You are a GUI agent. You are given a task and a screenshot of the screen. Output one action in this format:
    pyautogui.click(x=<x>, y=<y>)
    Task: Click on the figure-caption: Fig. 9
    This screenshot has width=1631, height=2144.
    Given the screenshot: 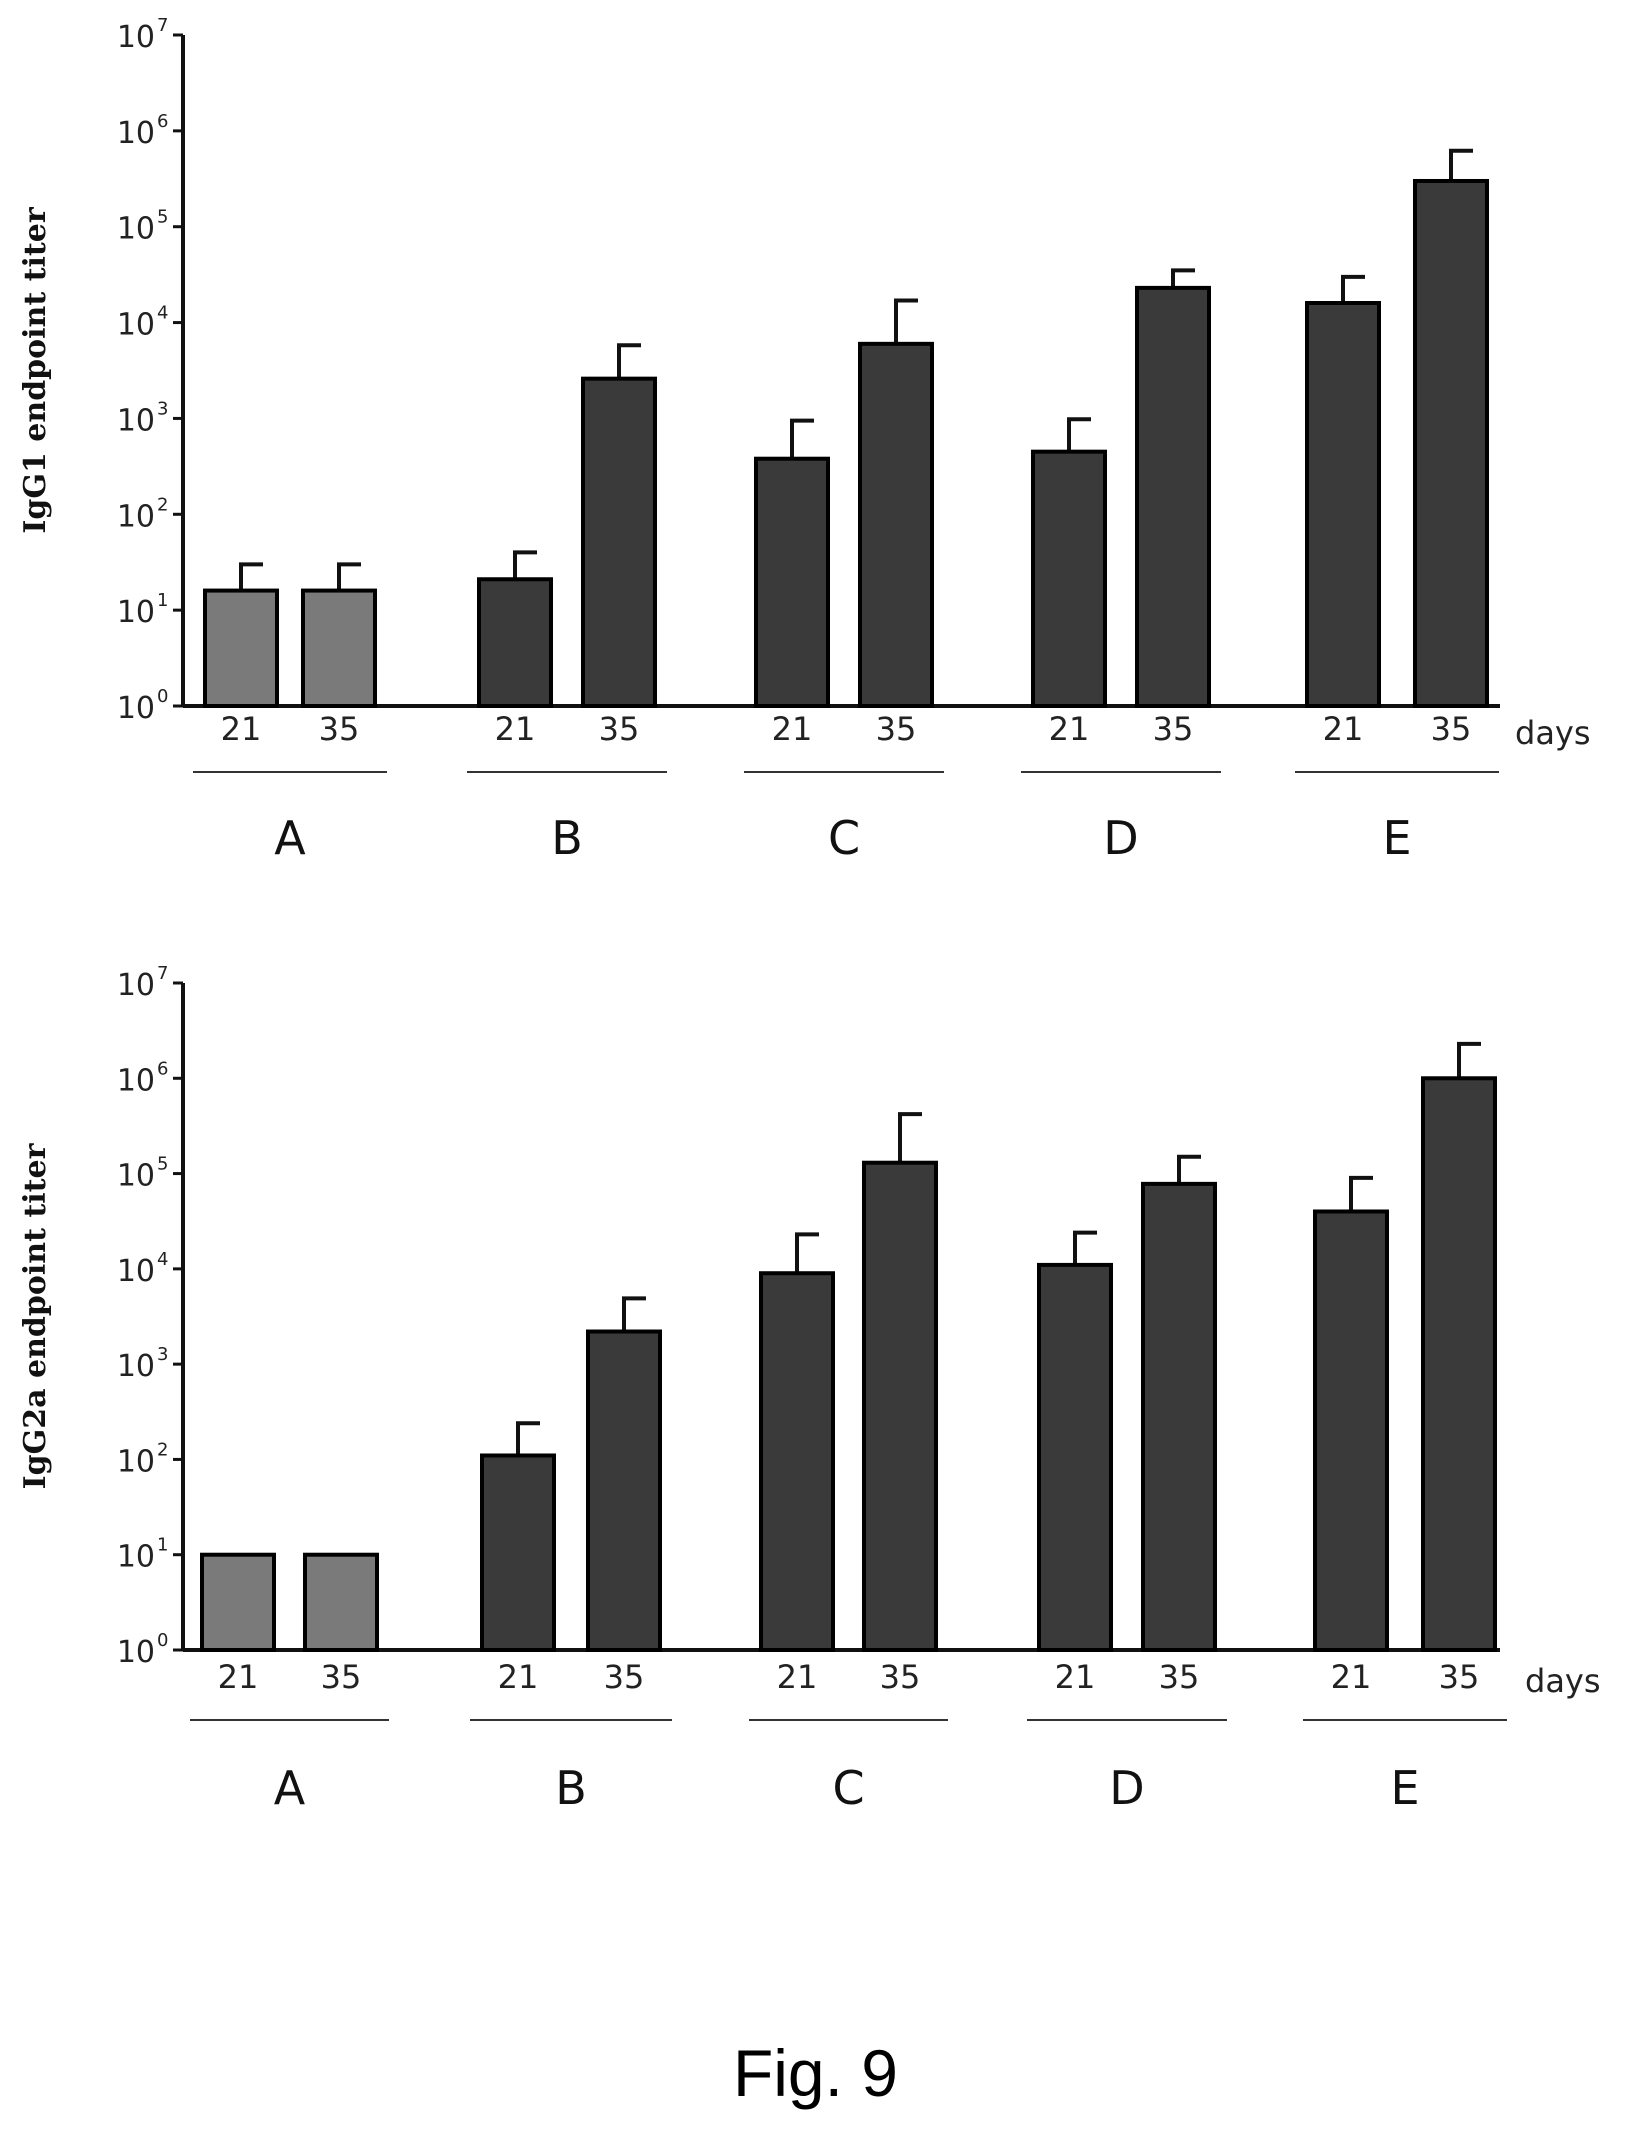 What is the action you would take?
    pyautogui.click(x=815, y=2073)
    